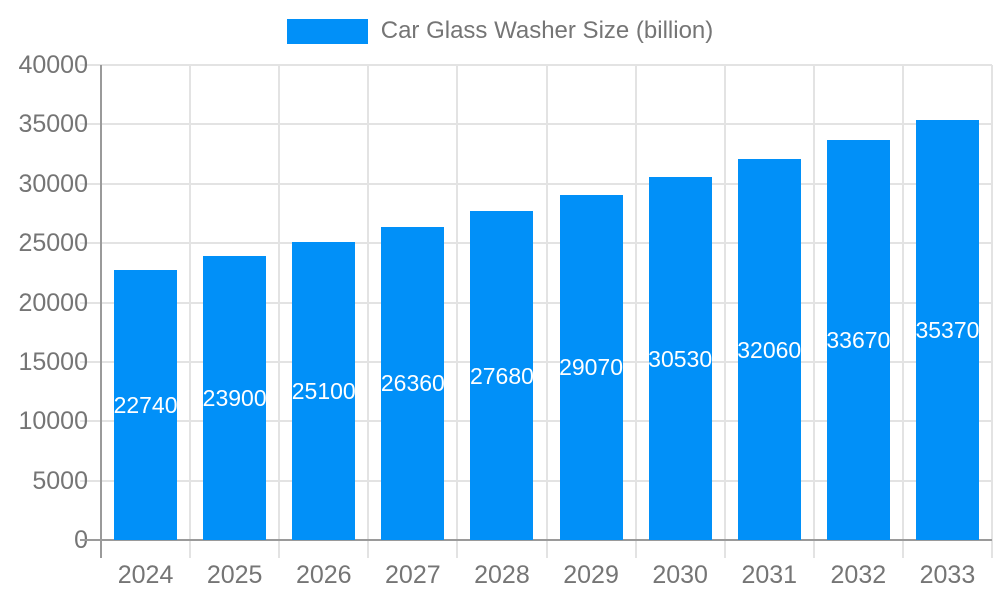 This screenshot has height=600, width=1000. I want to click on y-axis-line, so click(101, 311).